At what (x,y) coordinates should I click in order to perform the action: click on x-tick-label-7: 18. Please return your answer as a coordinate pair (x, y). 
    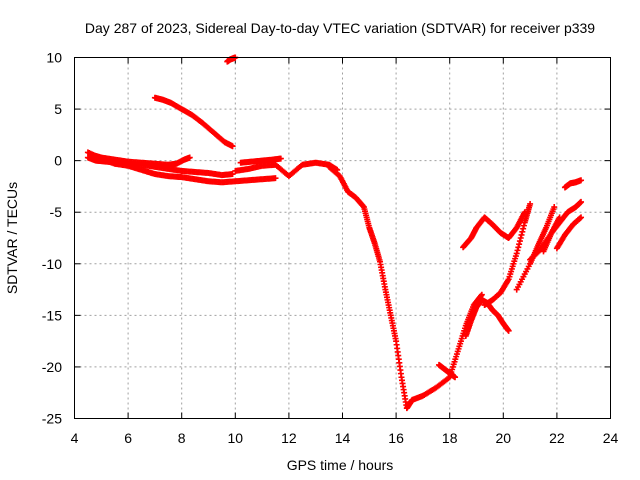
    Looking at the image, I should click on (450, 438).